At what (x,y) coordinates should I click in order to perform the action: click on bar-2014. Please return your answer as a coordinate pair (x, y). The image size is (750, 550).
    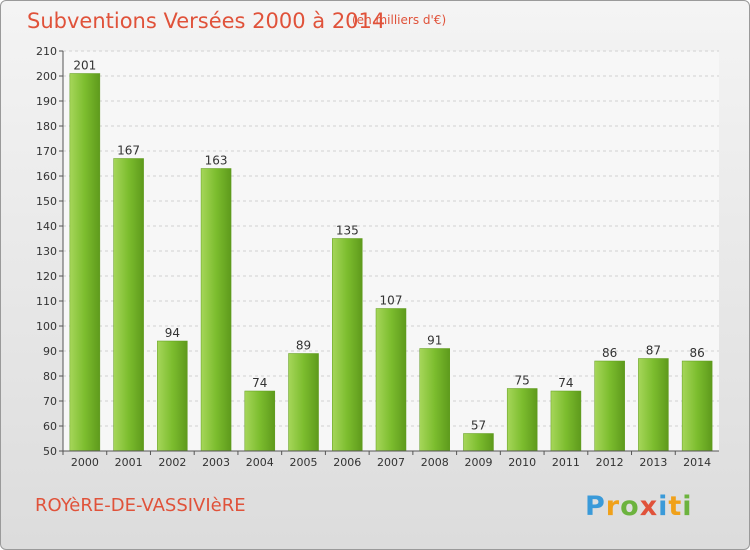
    Looking at the image, I should click on (697, 406).